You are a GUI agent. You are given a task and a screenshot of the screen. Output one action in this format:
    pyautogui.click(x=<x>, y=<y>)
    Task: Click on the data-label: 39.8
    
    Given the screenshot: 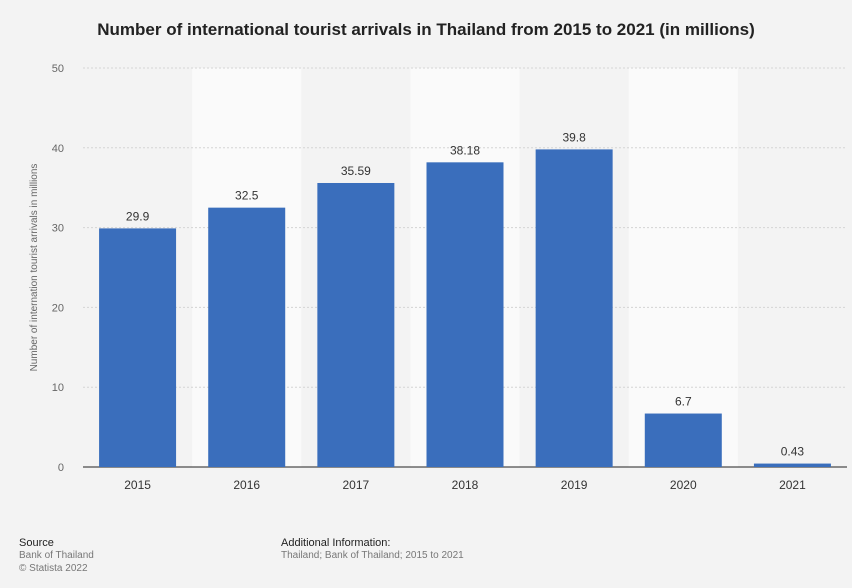 What is the action you would take?
    pyautogui.click(x=574, y=137)
    